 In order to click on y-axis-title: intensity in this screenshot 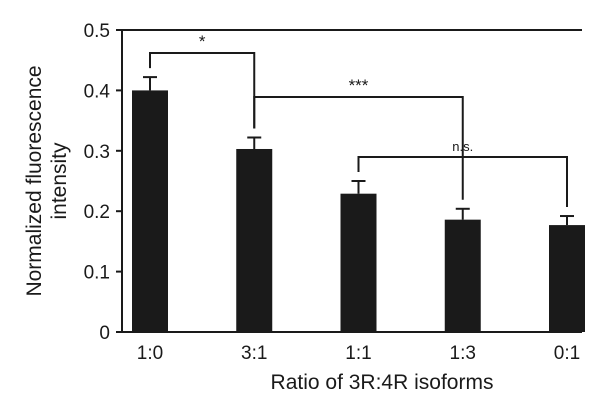, I will do `click(59, 181)`.